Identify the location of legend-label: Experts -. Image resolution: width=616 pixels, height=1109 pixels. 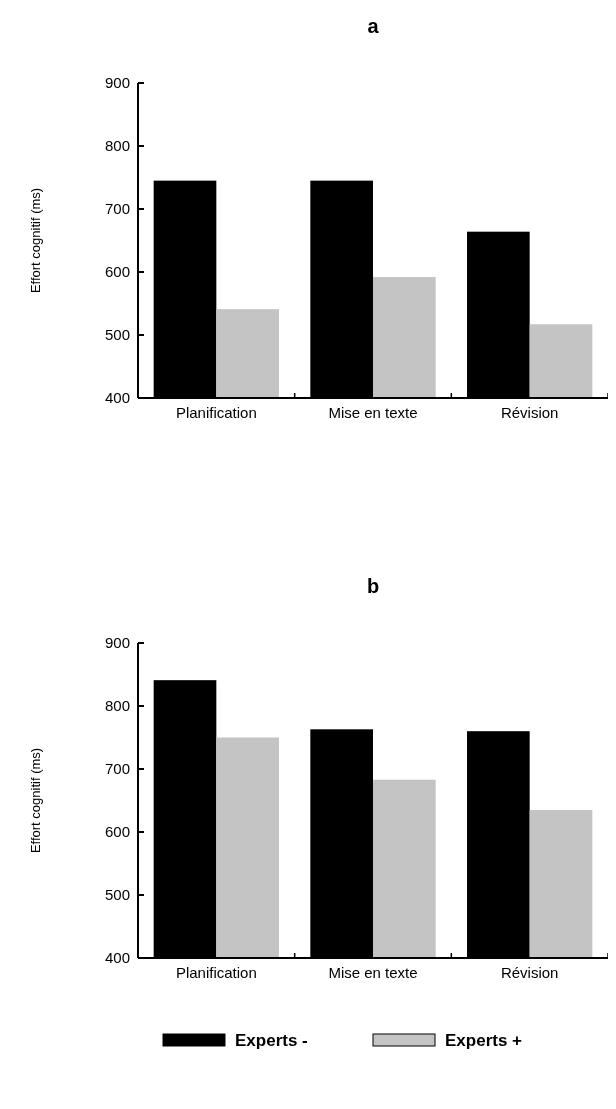
(271, 1040).